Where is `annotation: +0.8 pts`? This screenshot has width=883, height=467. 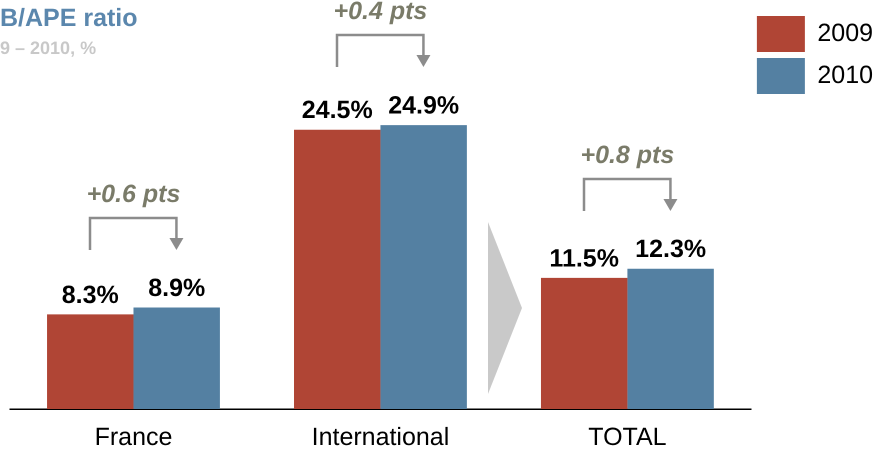 annotation: +0.8 pts is located at coordinates (627, 155).